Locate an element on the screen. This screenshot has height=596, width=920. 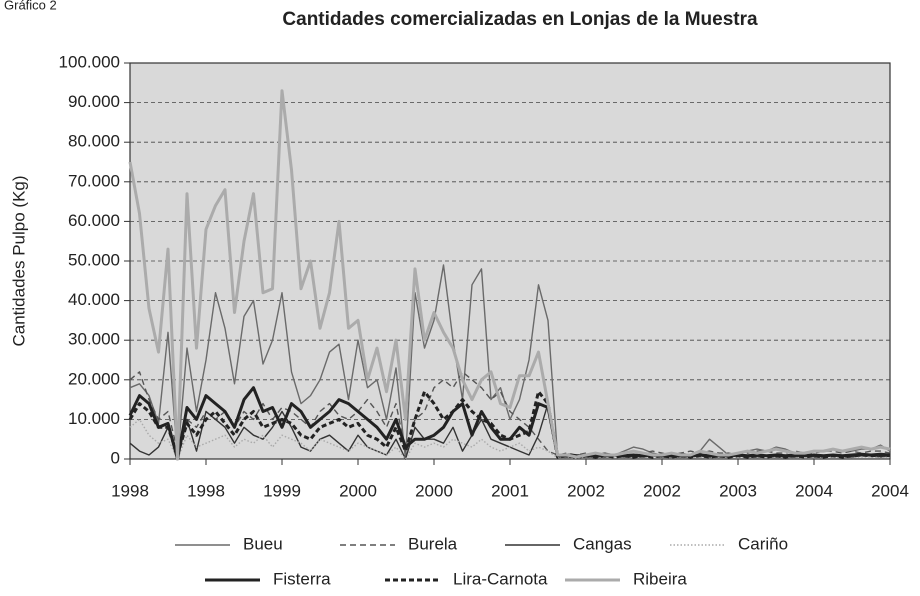
y-tick-label: 70.000 is located at coordinates (94, 180).